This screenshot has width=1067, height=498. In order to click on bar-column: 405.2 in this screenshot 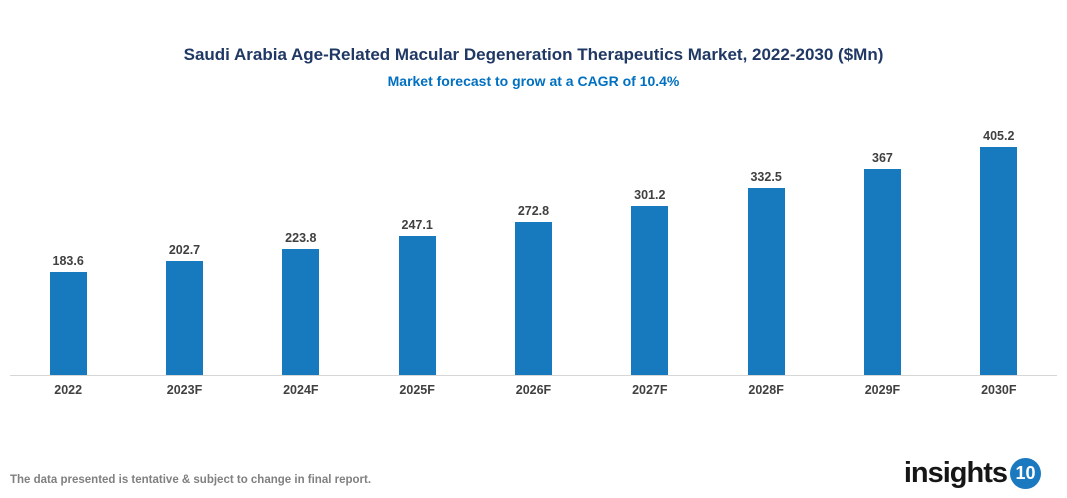, I will do `click(999, 252)`.